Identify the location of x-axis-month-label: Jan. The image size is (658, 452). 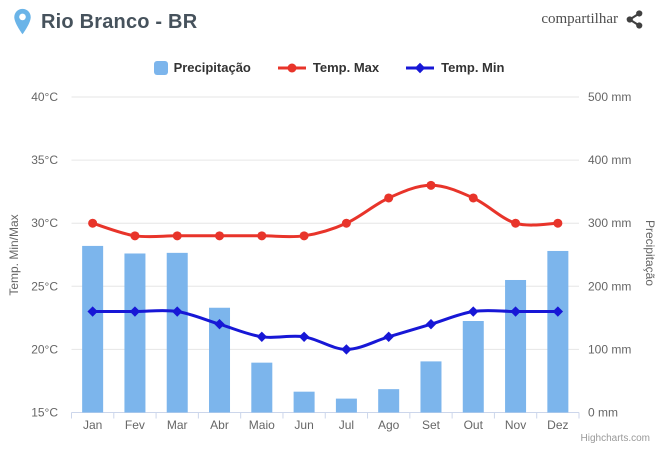
(92, 425).